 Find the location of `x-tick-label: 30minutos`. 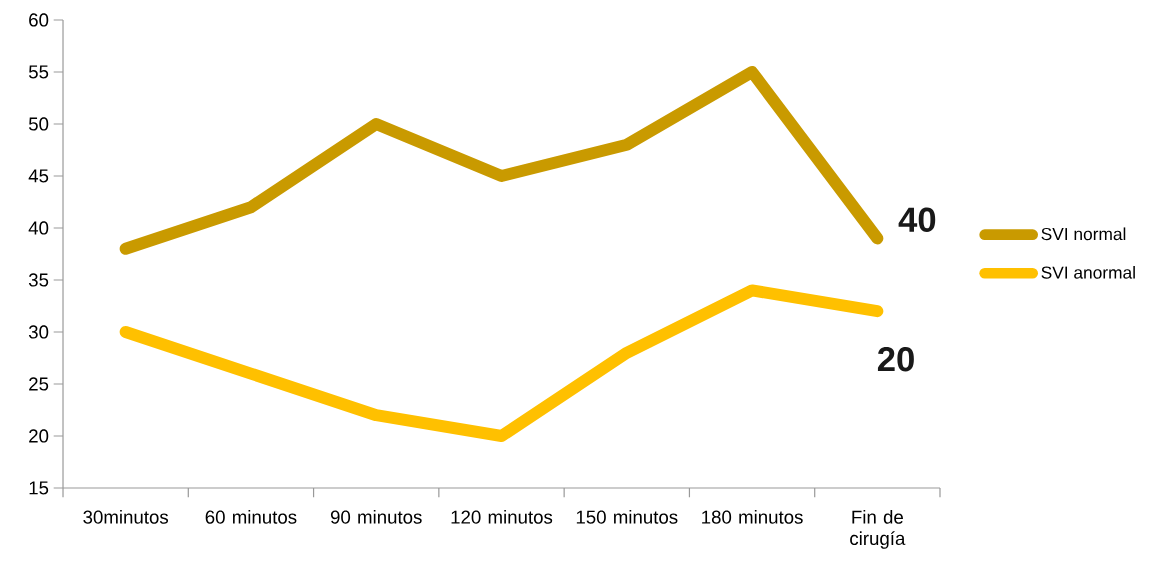

x-tick-label: 30minutos is located at coordinates (126, 517).